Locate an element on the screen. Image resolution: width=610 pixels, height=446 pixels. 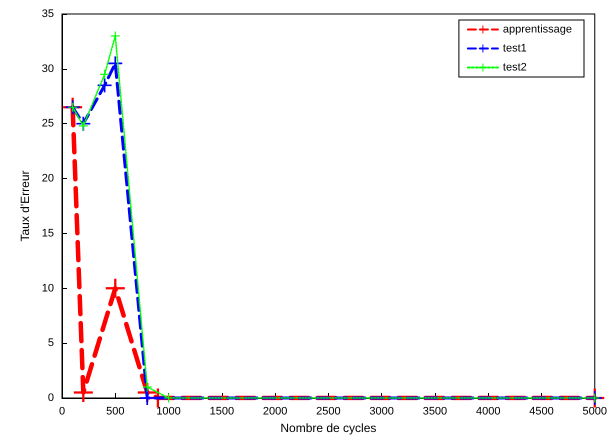
y-tick-label: 10 is located at coordinates (48, 288).